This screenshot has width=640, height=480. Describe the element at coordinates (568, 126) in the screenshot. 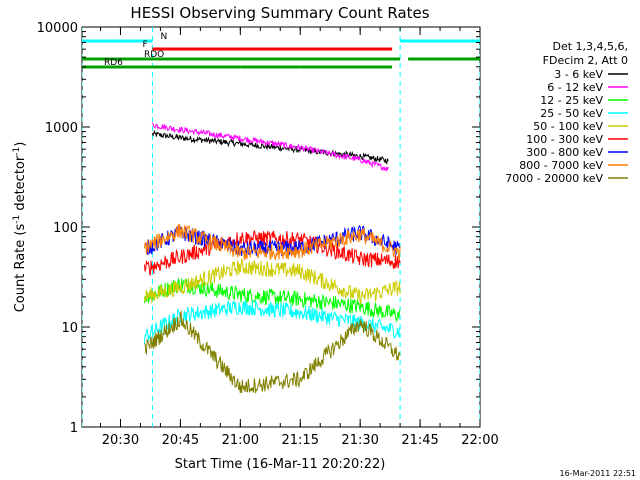

I see `legend-entry-label: 50 - 100 keV` at that location.